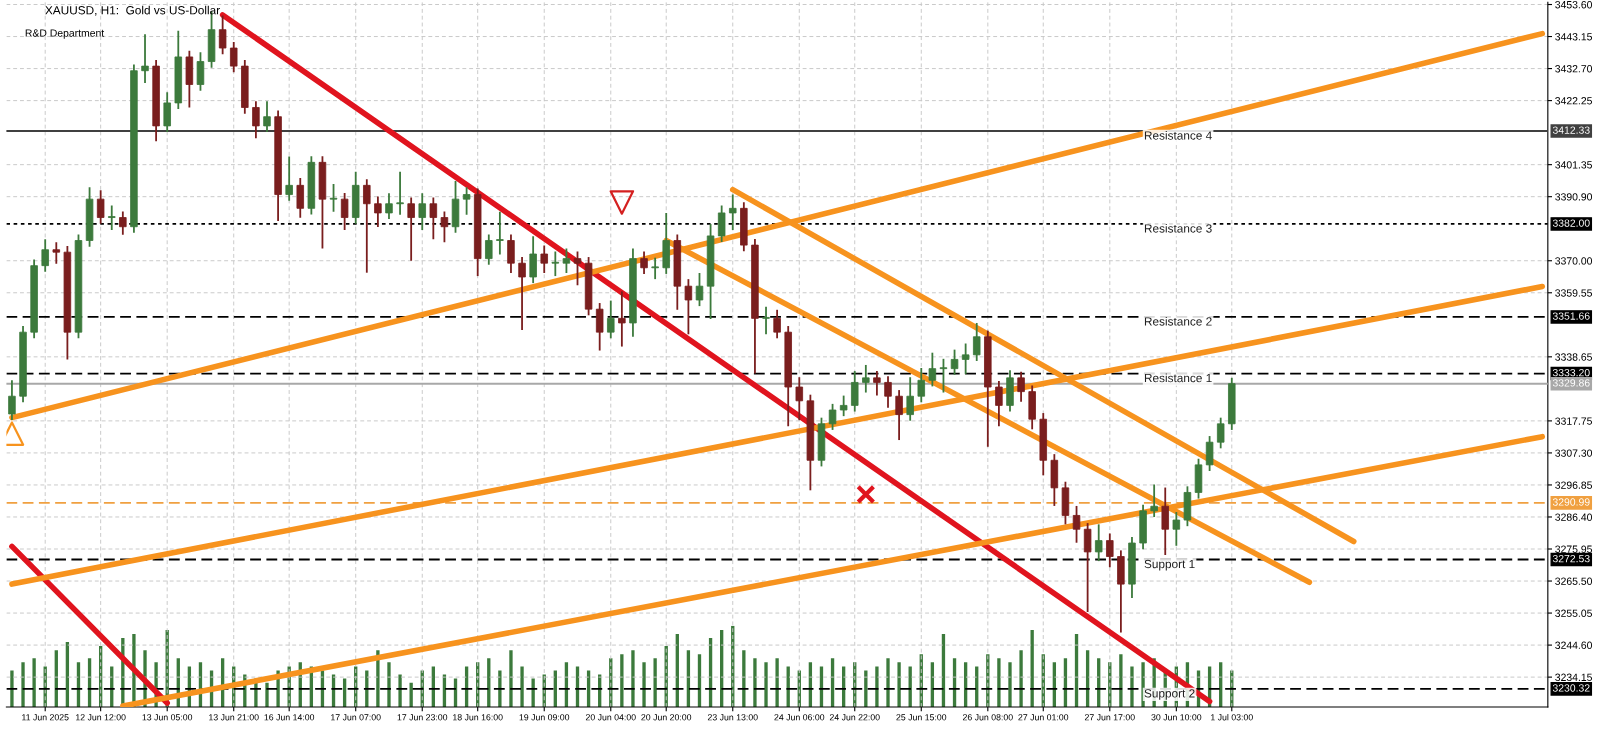 The image size is (1599, 738). Describe the element at coordinates (422, 717) in the screenshot. I see `x-tick-label: 17 Jun 23:00` at that location.